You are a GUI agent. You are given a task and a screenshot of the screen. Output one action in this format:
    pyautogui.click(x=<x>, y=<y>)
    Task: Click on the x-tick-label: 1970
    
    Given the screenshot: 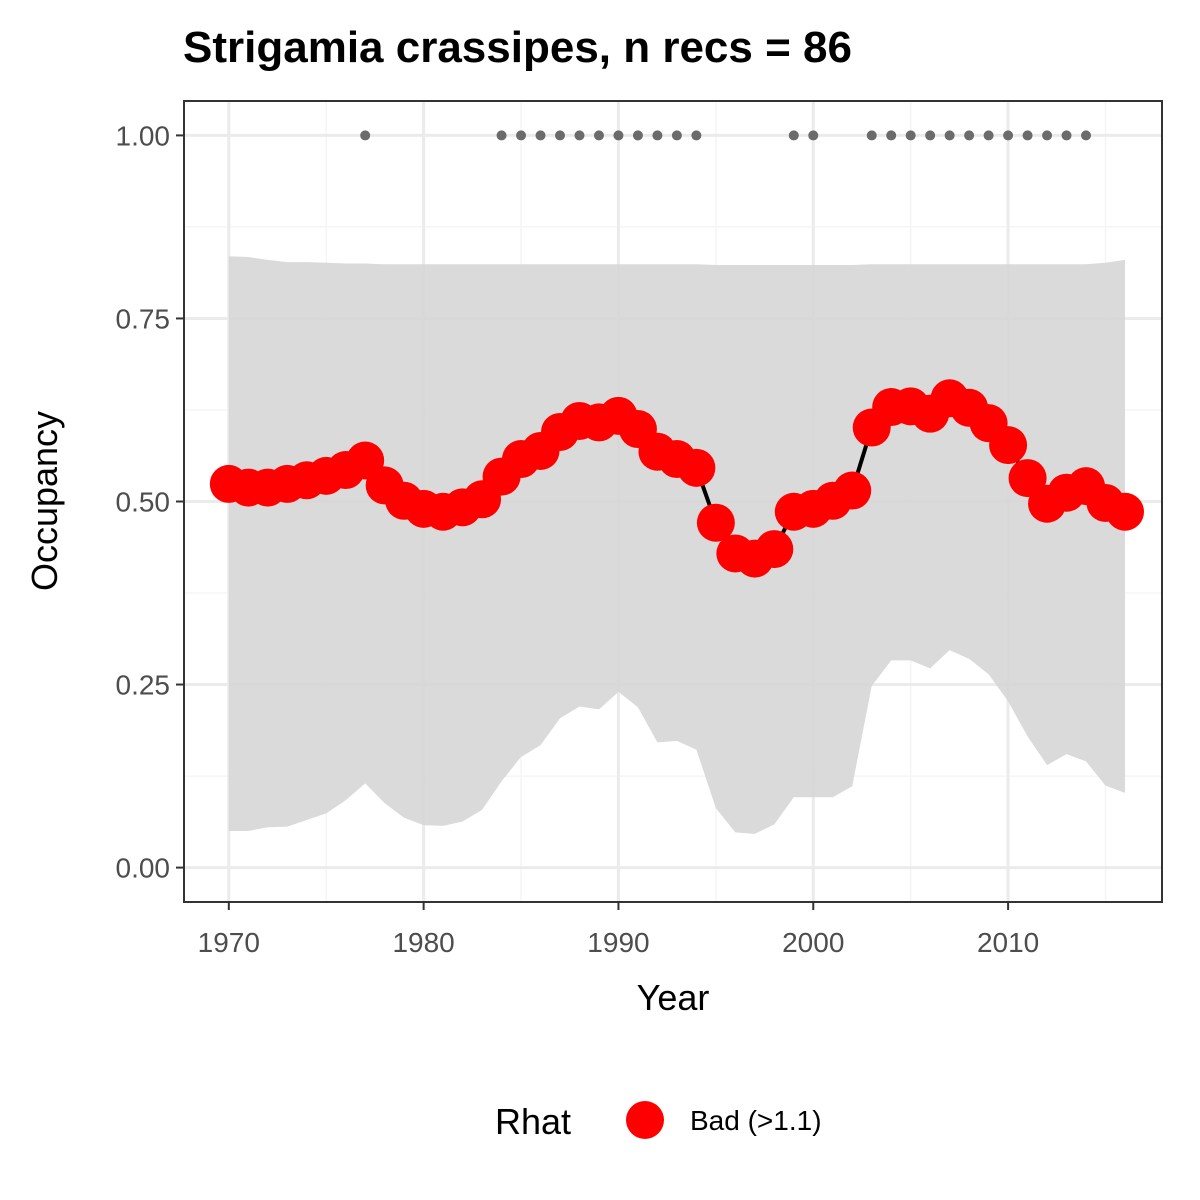 What is the action you would take?
    pyautogui.click(x=229, y=942)
    